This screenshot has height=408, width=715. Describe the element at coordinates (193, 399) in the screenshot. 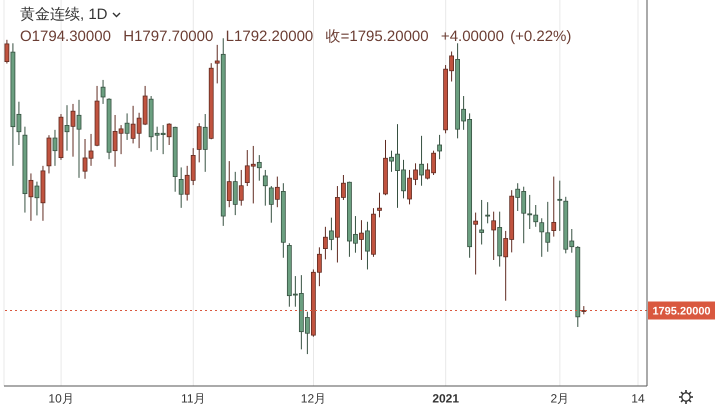

I see `x-tick-label: 11月` at that location.